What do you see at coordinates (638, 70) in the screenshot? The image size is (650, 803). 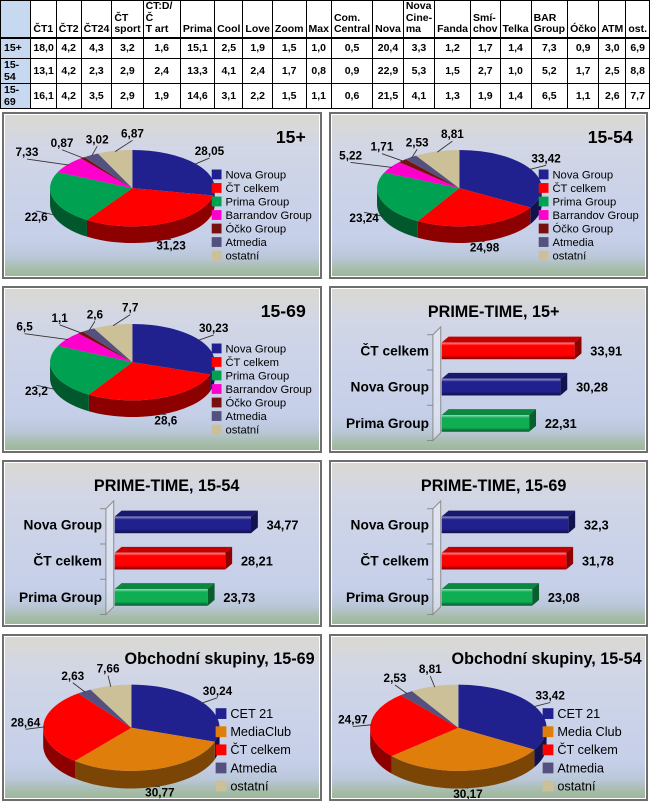 I see `share-cell: 8,8` at bounding box center [638, 70].